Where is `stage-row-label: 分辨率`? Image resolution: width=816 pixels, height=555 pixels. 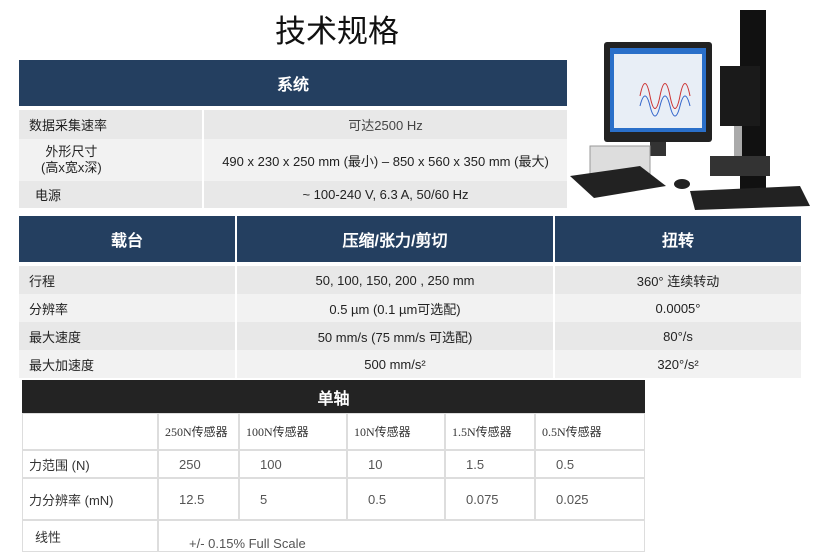
stage-row-label: 分辨率 is located at coordinates (128, 308).